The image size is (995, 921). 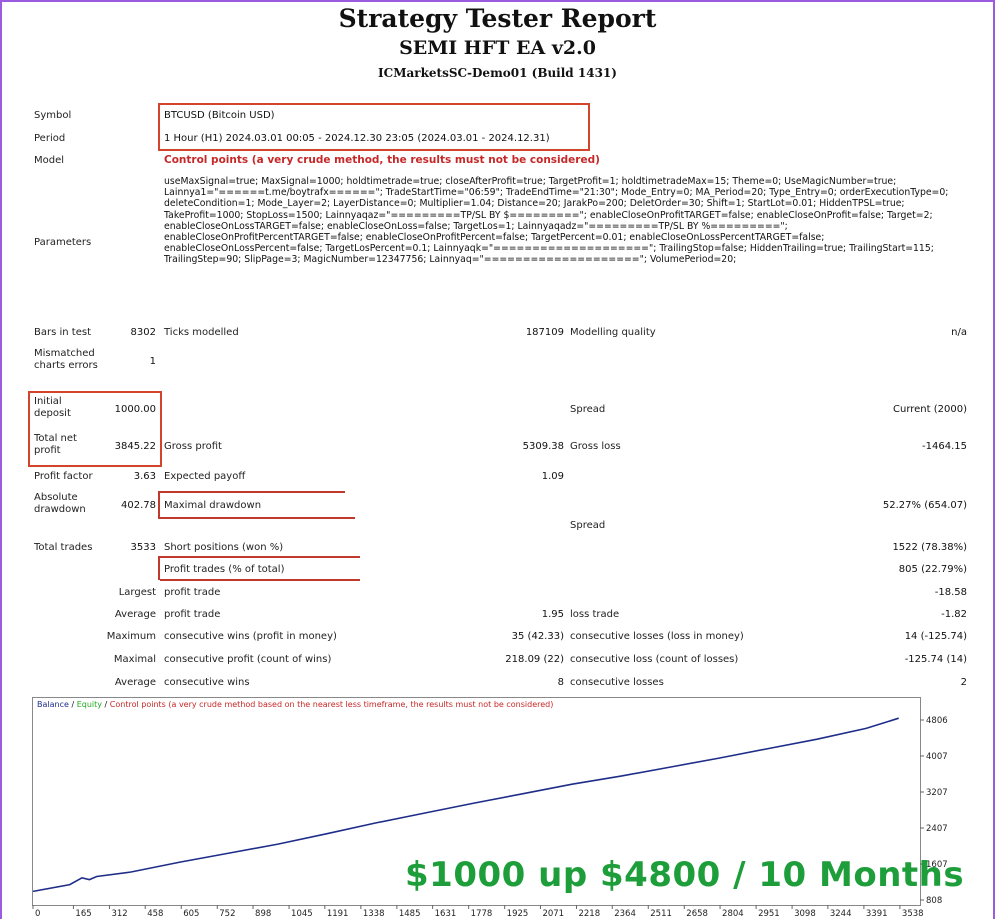 I want to click on legend-balance: Balance, so click(x=53, y=704).